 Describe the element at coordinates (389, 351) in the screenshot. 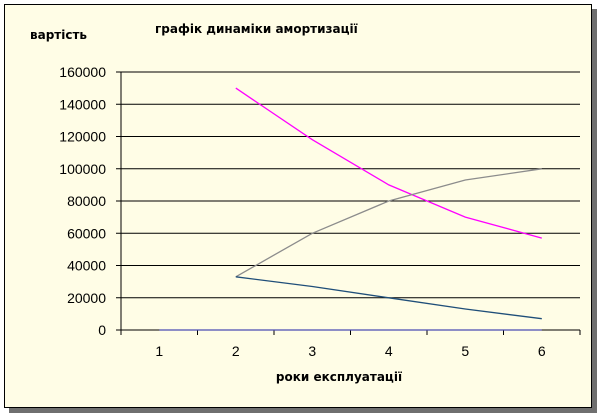

I see `x-tick-label: 4` at that location.